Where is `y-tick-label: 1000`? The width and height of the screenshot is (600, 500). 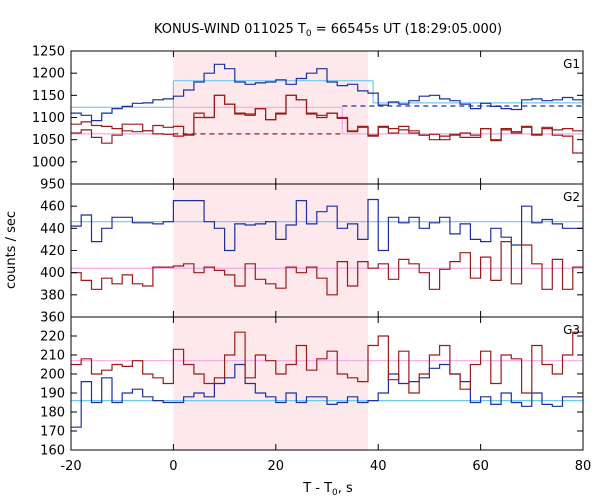 y-tick-label: 1000 is located at coordinates (48, 162).